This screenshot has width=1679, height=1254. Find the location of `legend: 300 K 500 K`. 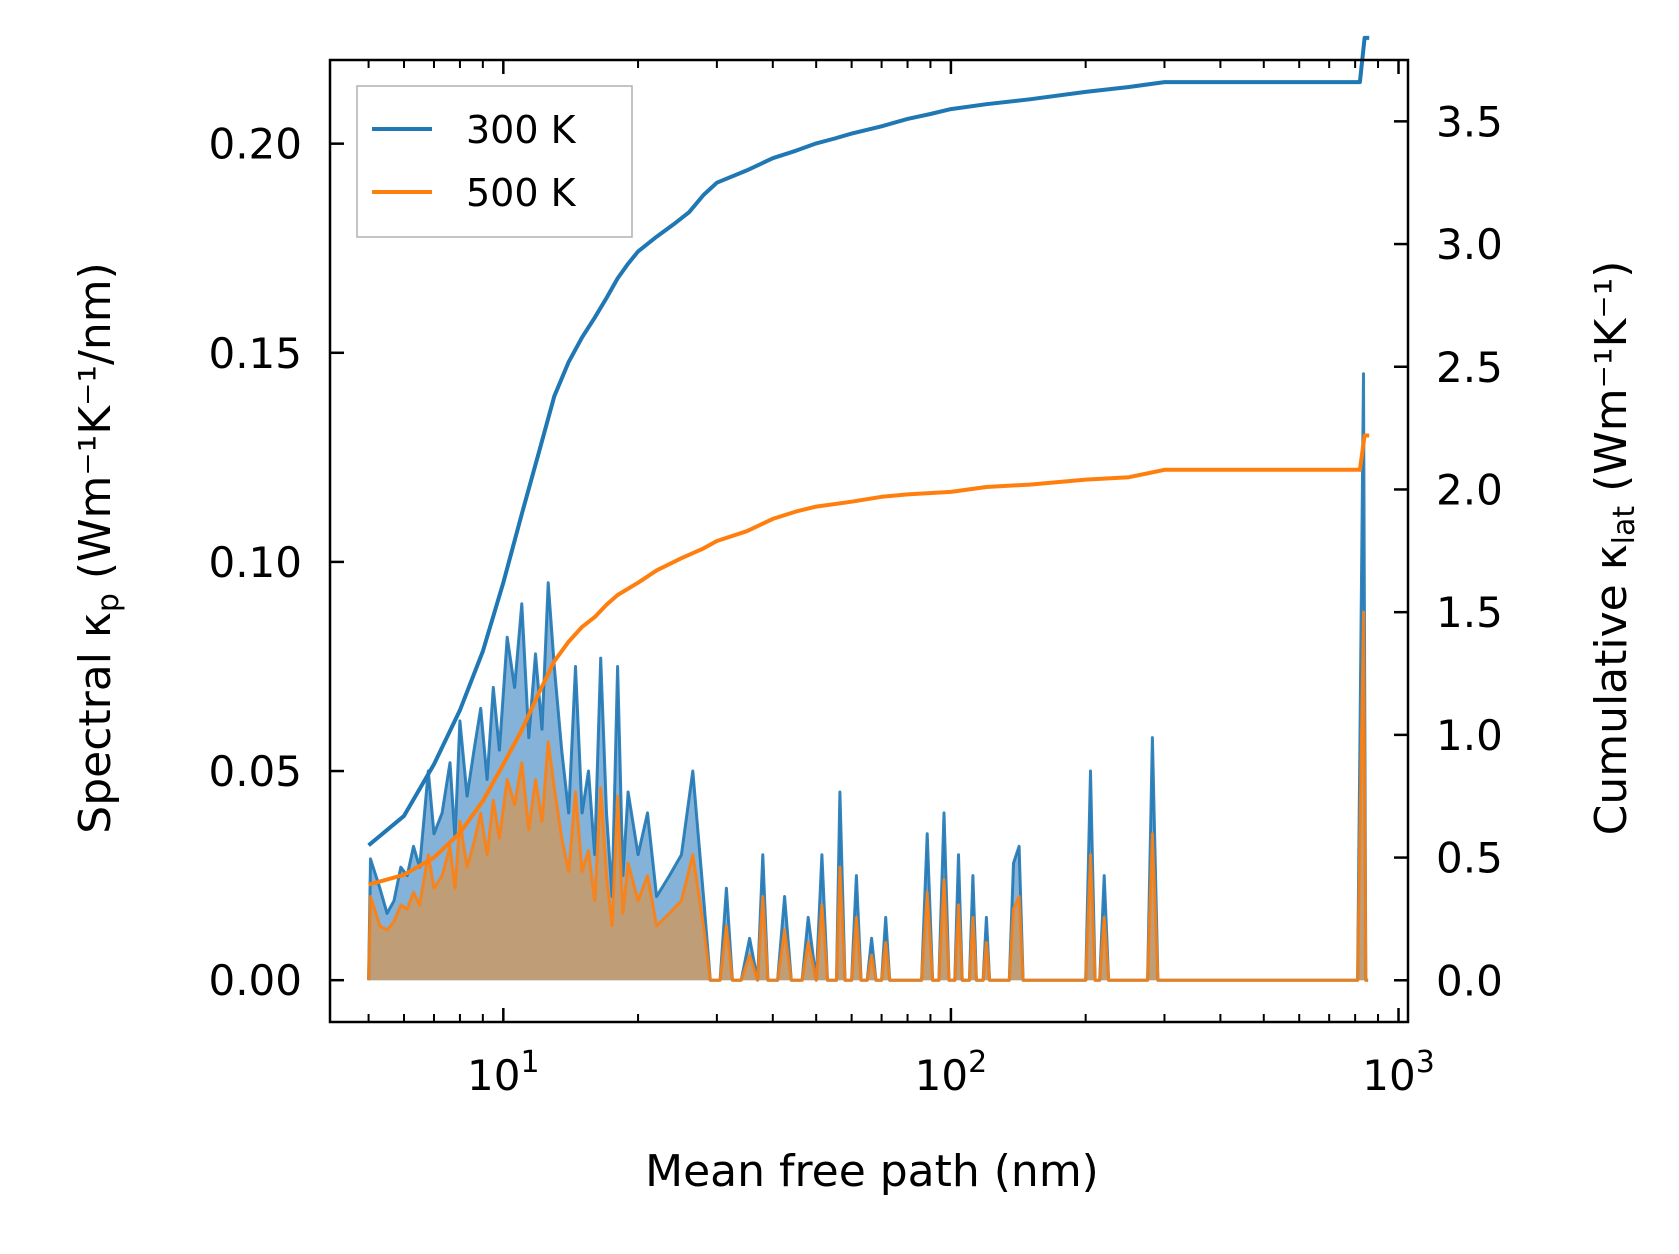

legend: 300 K 500 K is located at coordinates (494, 161).